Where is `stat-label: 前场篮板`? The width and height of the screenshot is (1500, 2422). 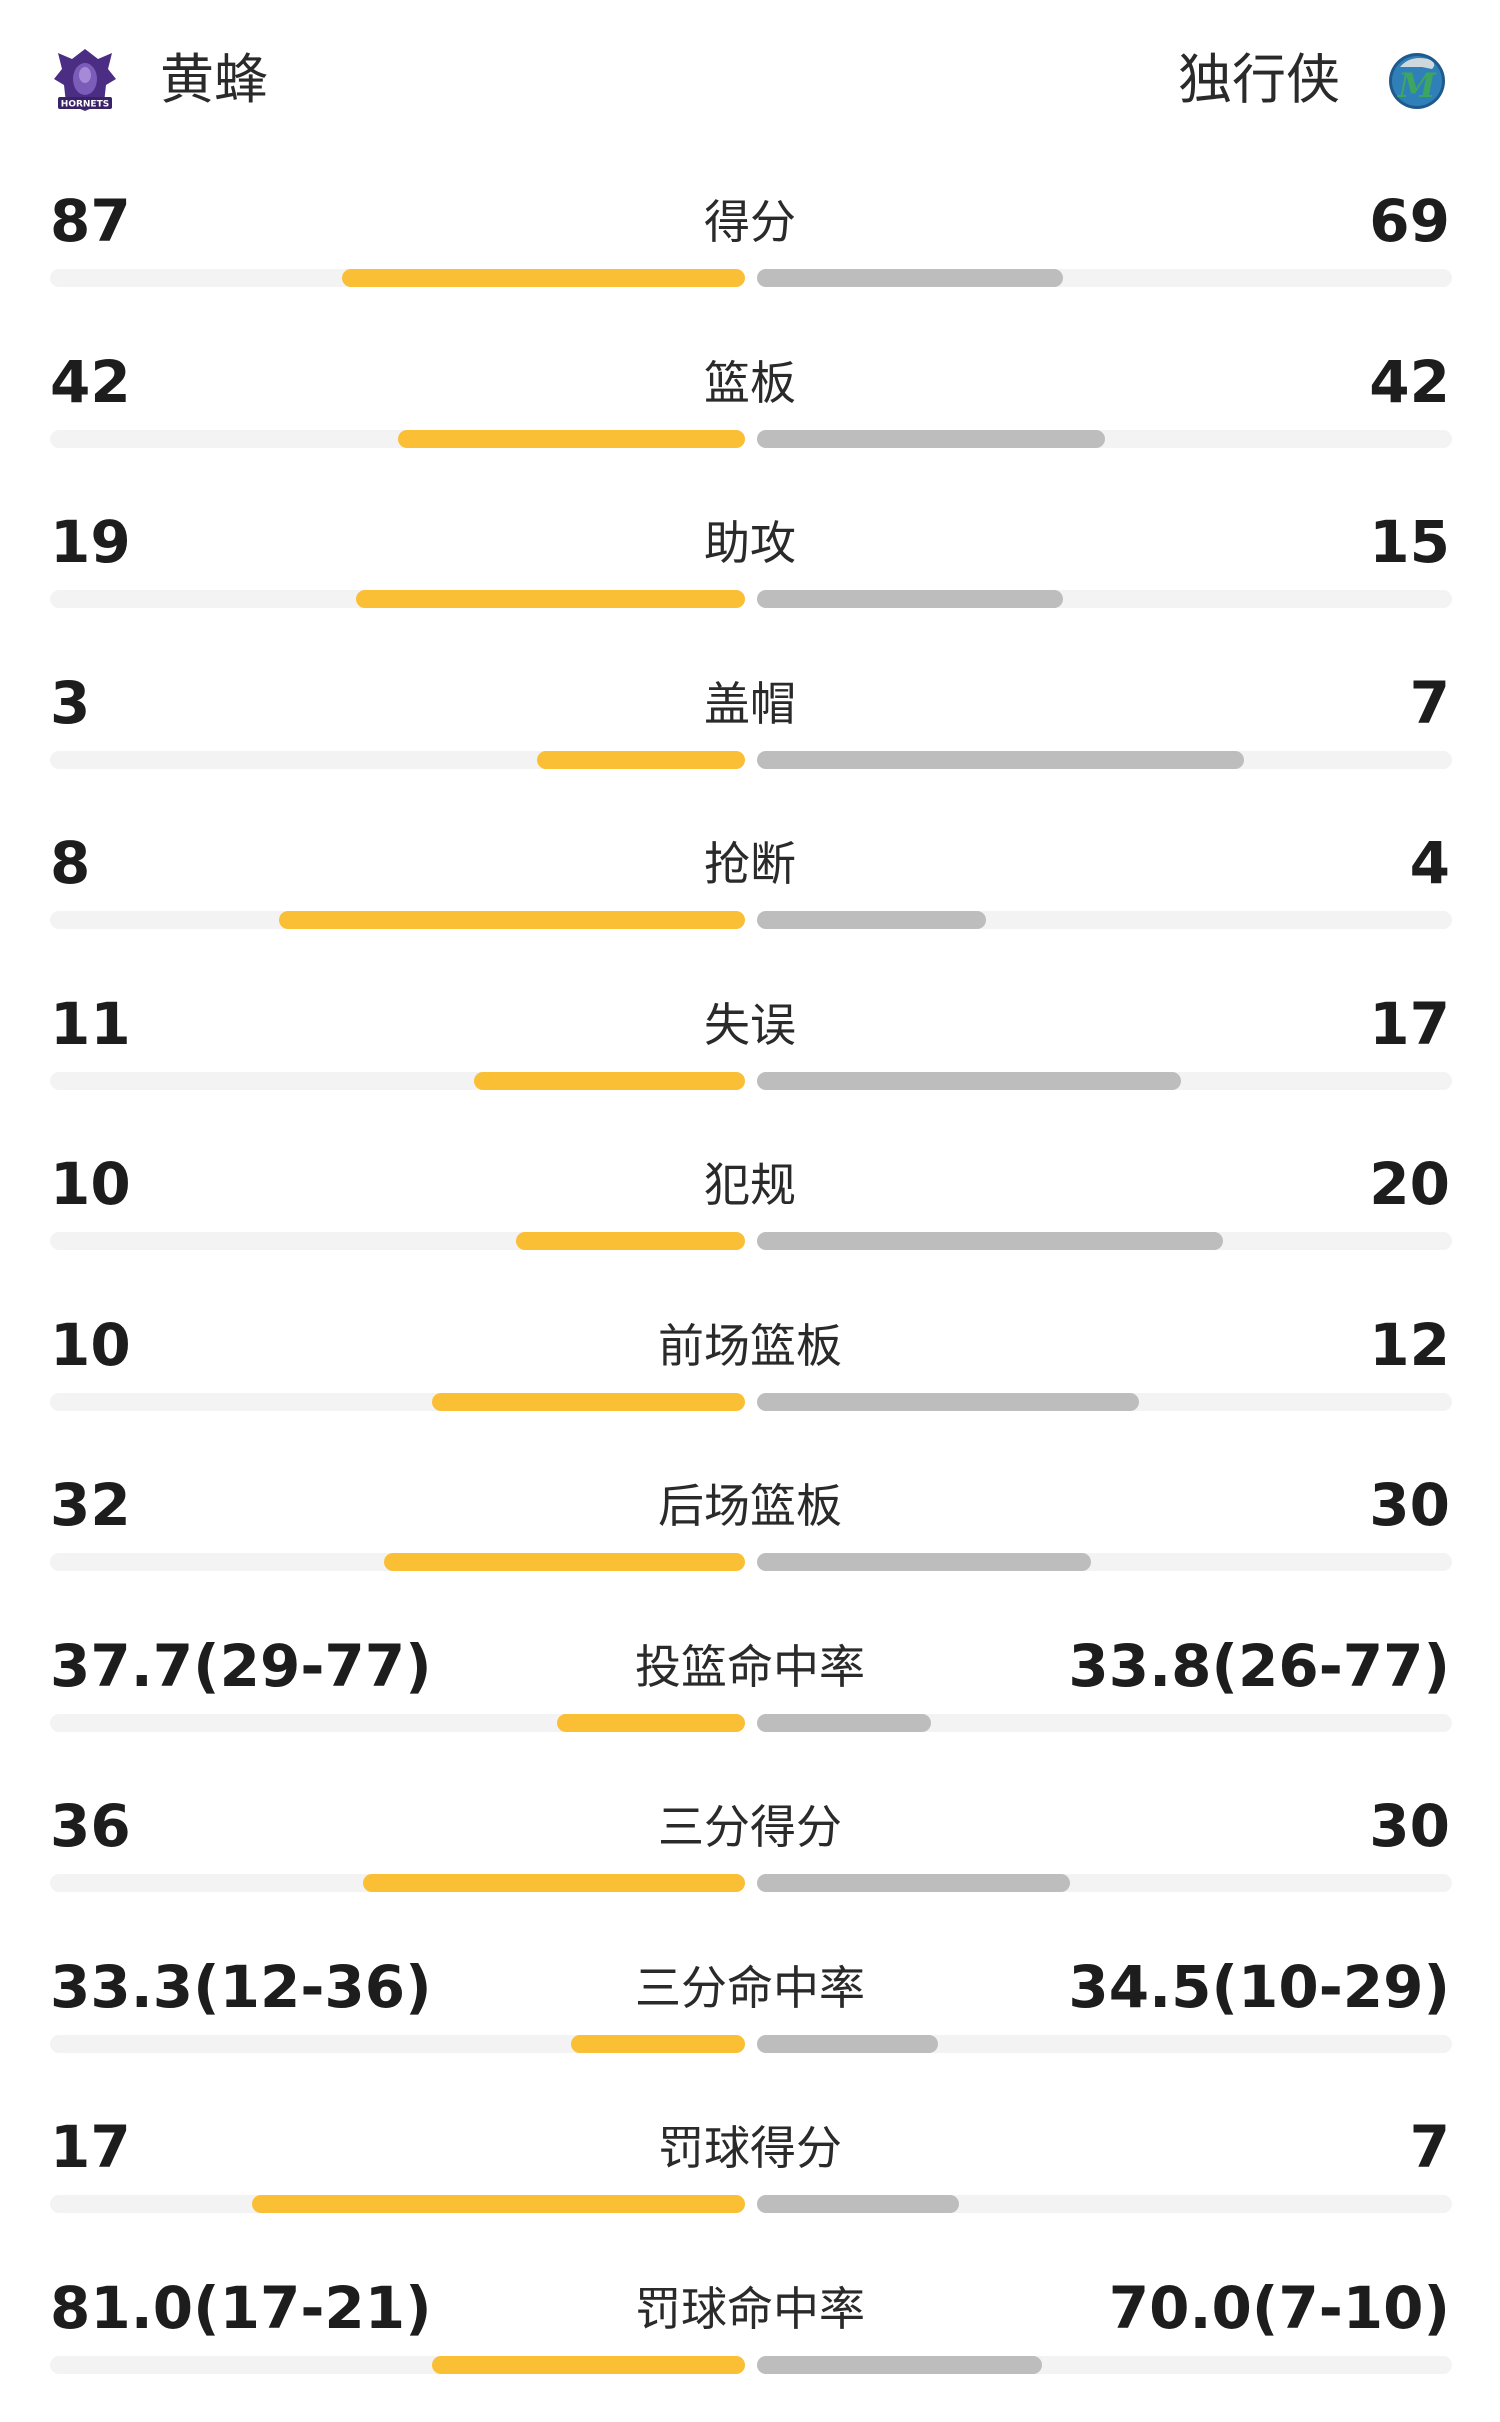 stat-label: 前场篮板 is located at coordinates (750, 1346).